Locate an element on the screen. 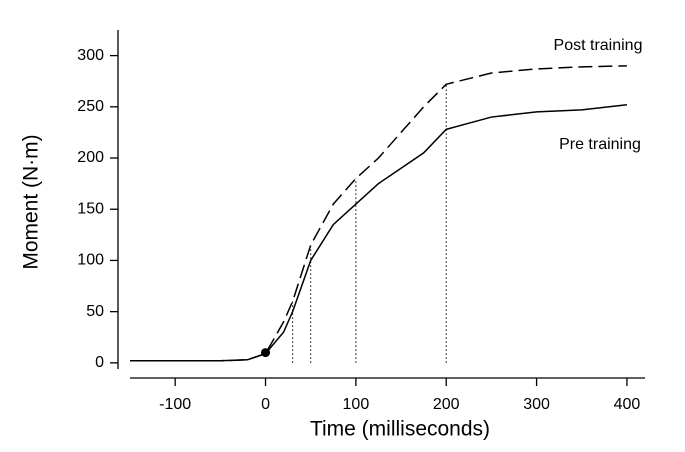 Image resolution: width=685 pixels, height=452 pixels. y-tick-label: 50 is located at coordinates (95, 311).